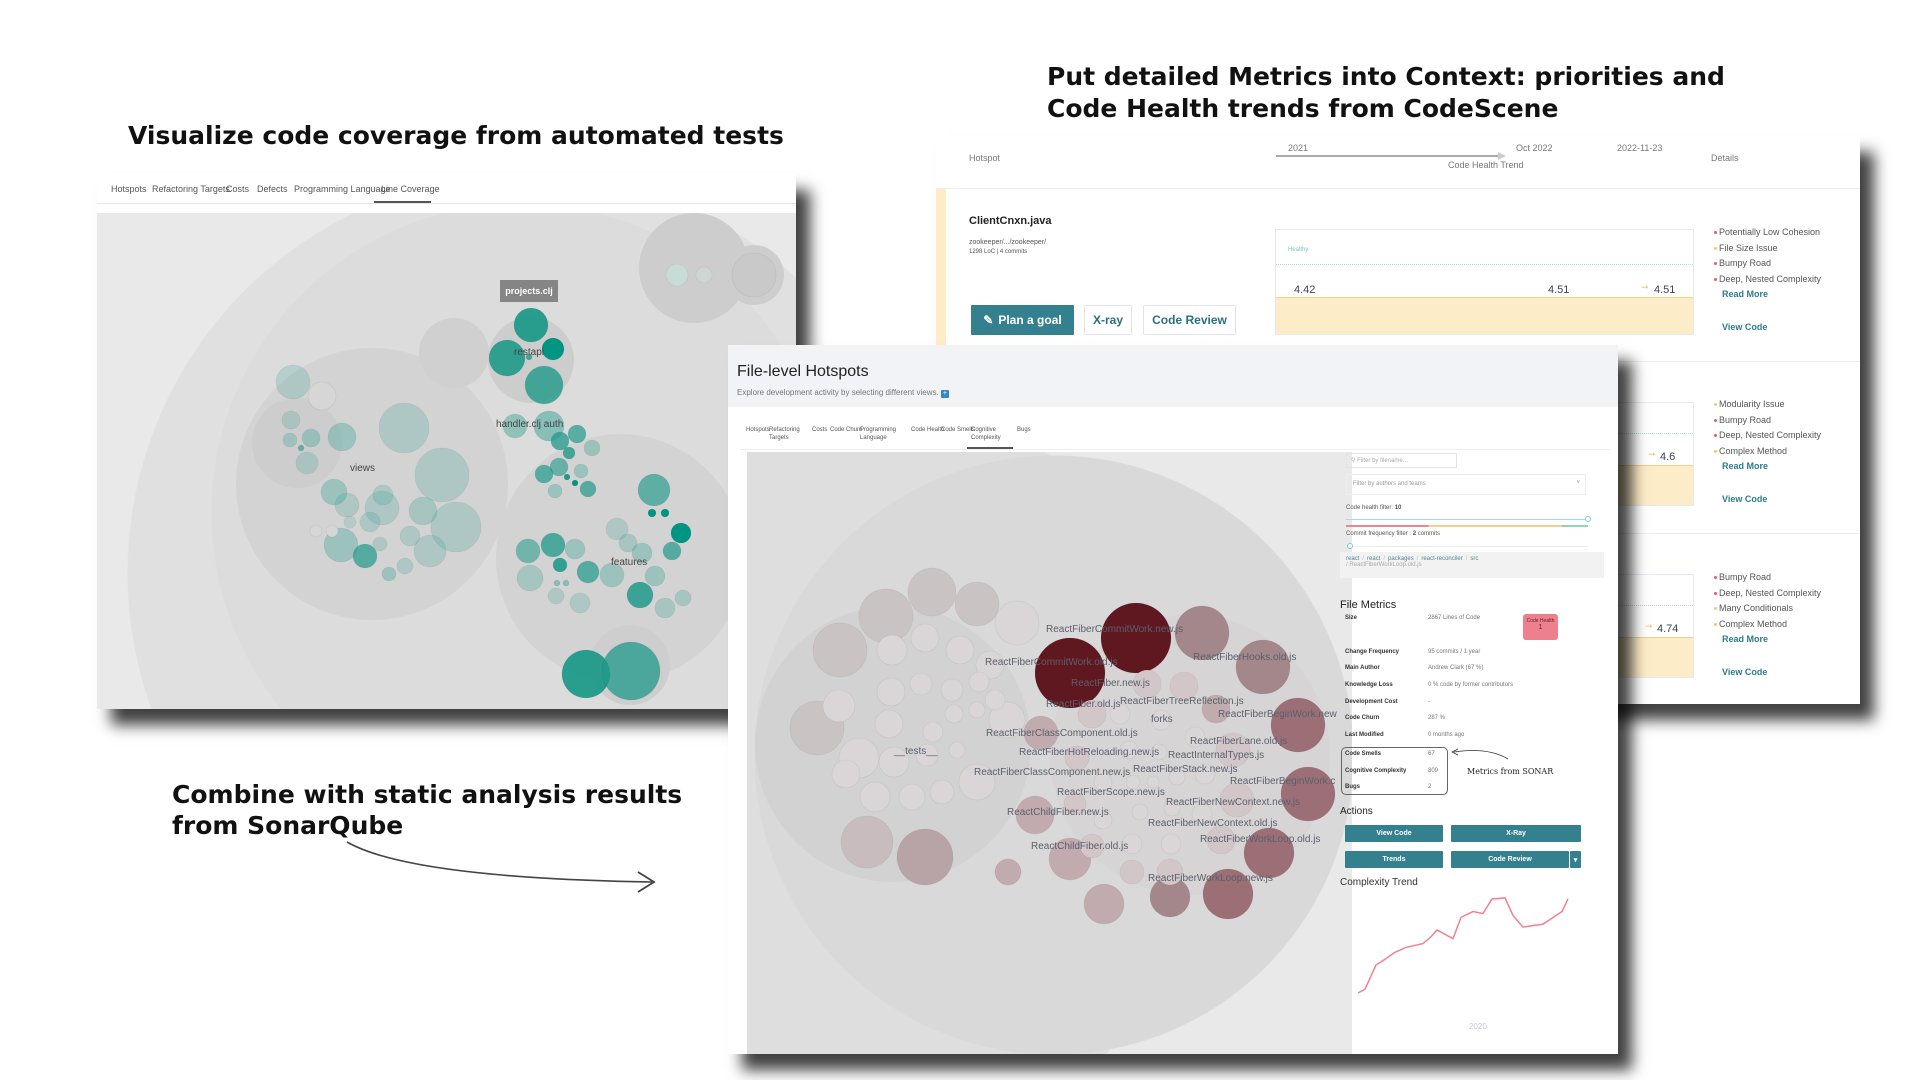 This screenshot has width=1920, height=1080. I want to click on trends-button: Trends, so click(1394, 859).